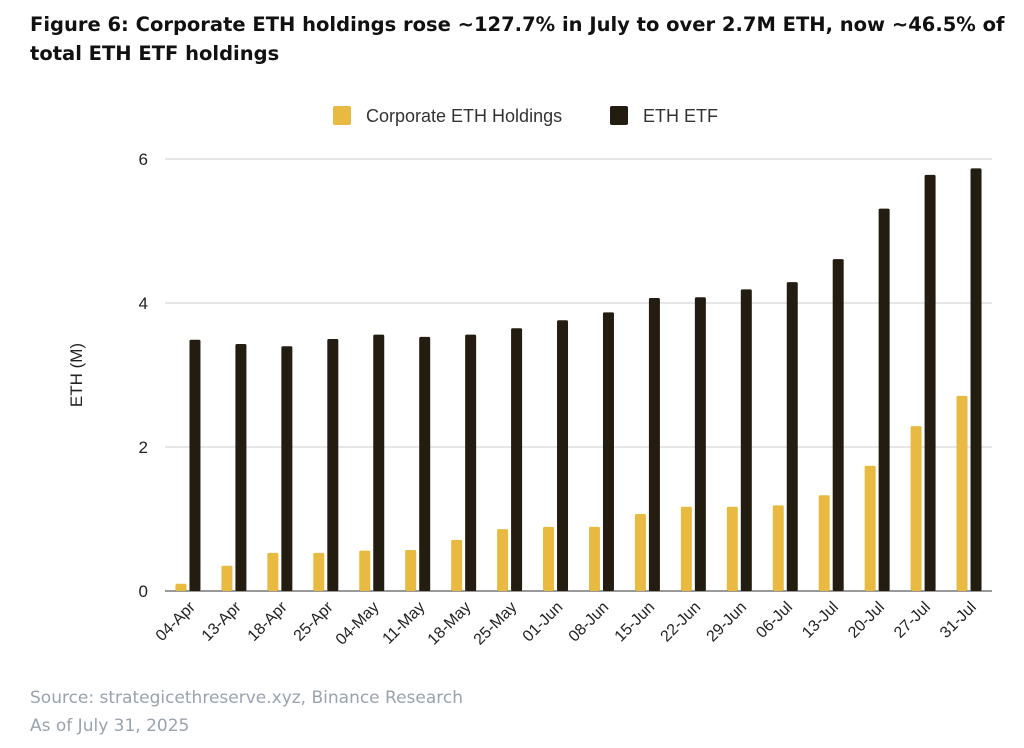 This screenshot has width=1024, height=748. Describe the element at coordinates (589, 622) in the screenshot. I see `x-tick-label: 08-Jun` at that location.